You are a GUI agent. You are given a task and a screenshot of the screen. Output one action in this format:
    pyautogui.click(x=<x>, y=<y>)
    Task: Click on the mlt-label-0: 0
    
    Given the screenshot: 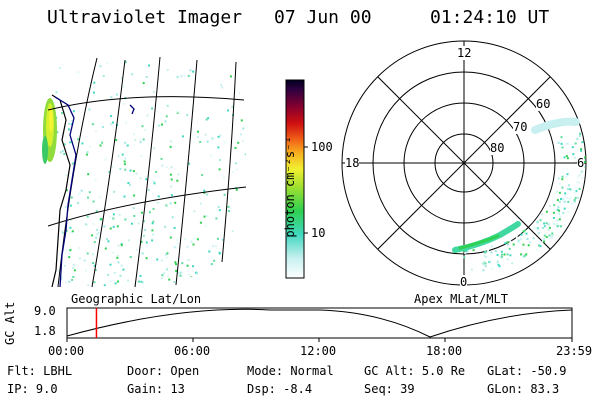 What is the action you would take?
    pyautogui.click(x=464, y=282)
    